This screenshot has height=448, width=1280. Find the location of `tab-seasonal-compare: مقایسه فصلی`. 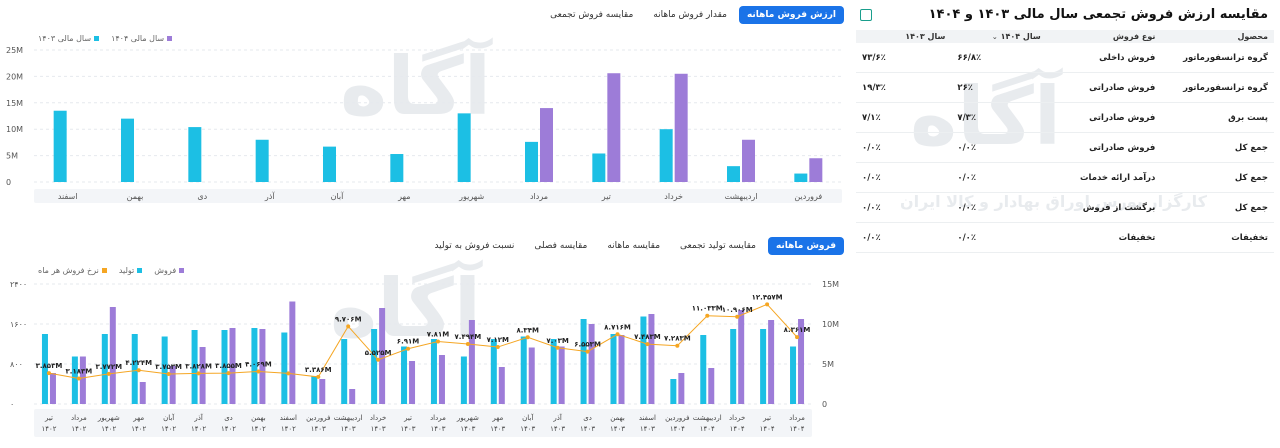

tab-seasonal-compare: مقایسه فصلی is located at coordinates (561, 246).